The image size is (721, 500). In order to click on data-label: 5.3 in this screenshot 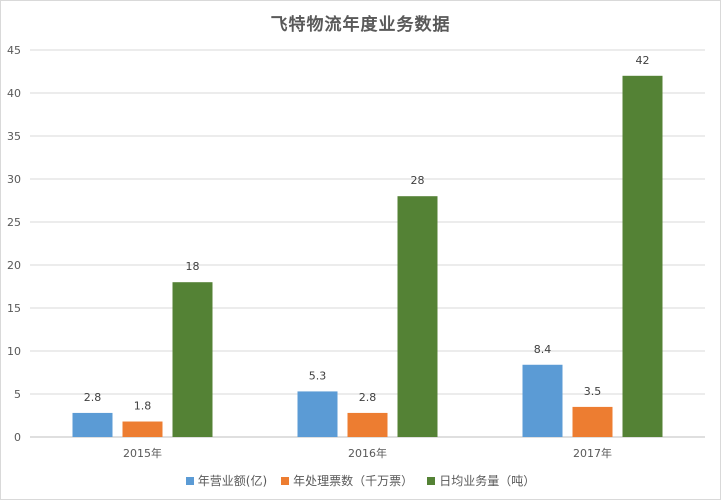, I will do `click(318, 375)`.